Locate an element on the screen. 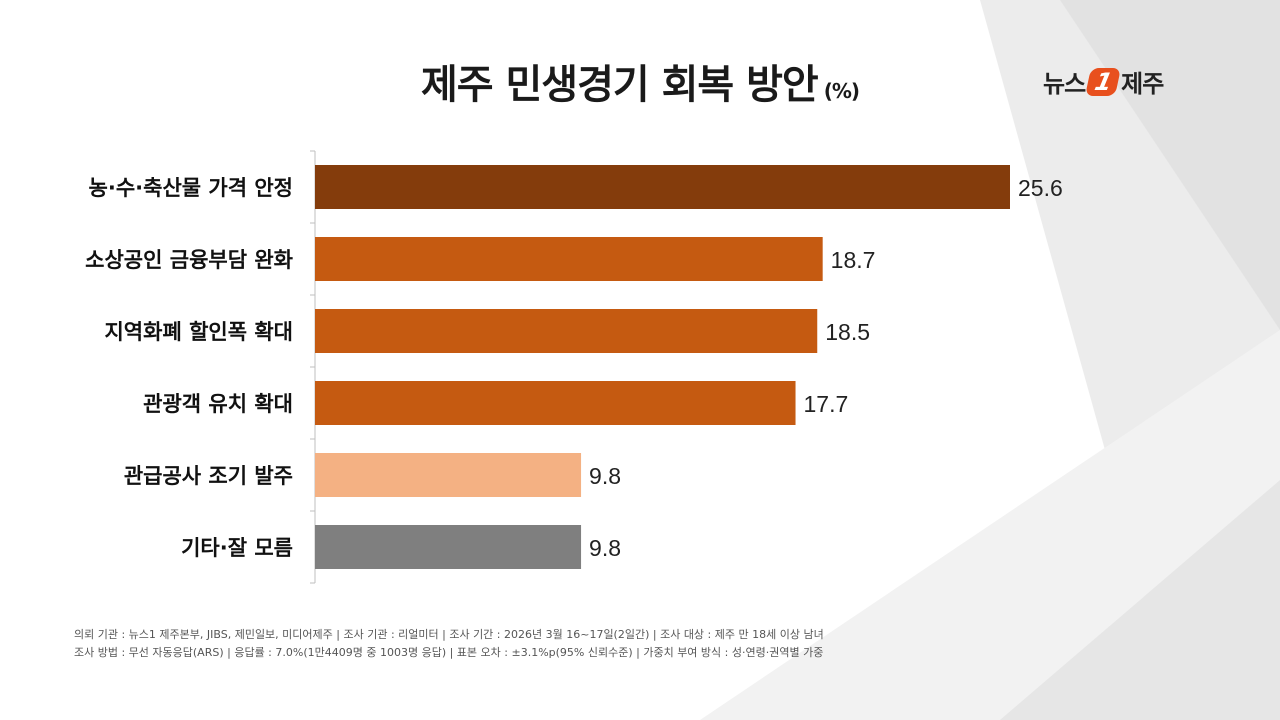 This screenshot has width=1280, height=720. category-label: 농·수·축산물 가격 안정 is located at coordinates (191, 188).